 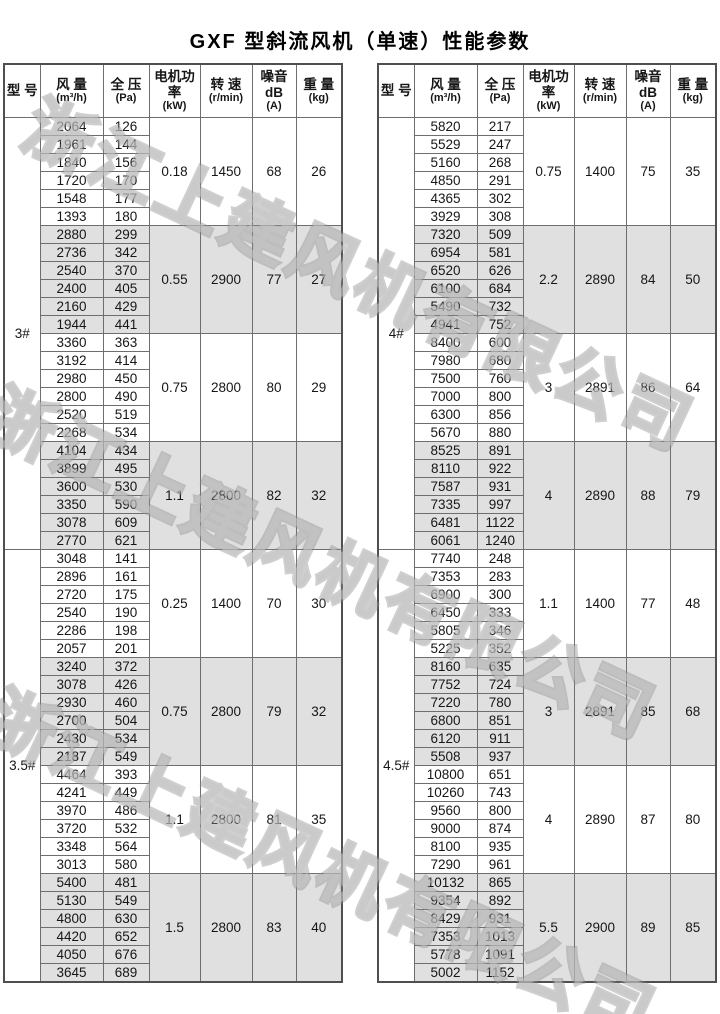 I want to click on weight-cell: 79, so click(x=693, y=495).